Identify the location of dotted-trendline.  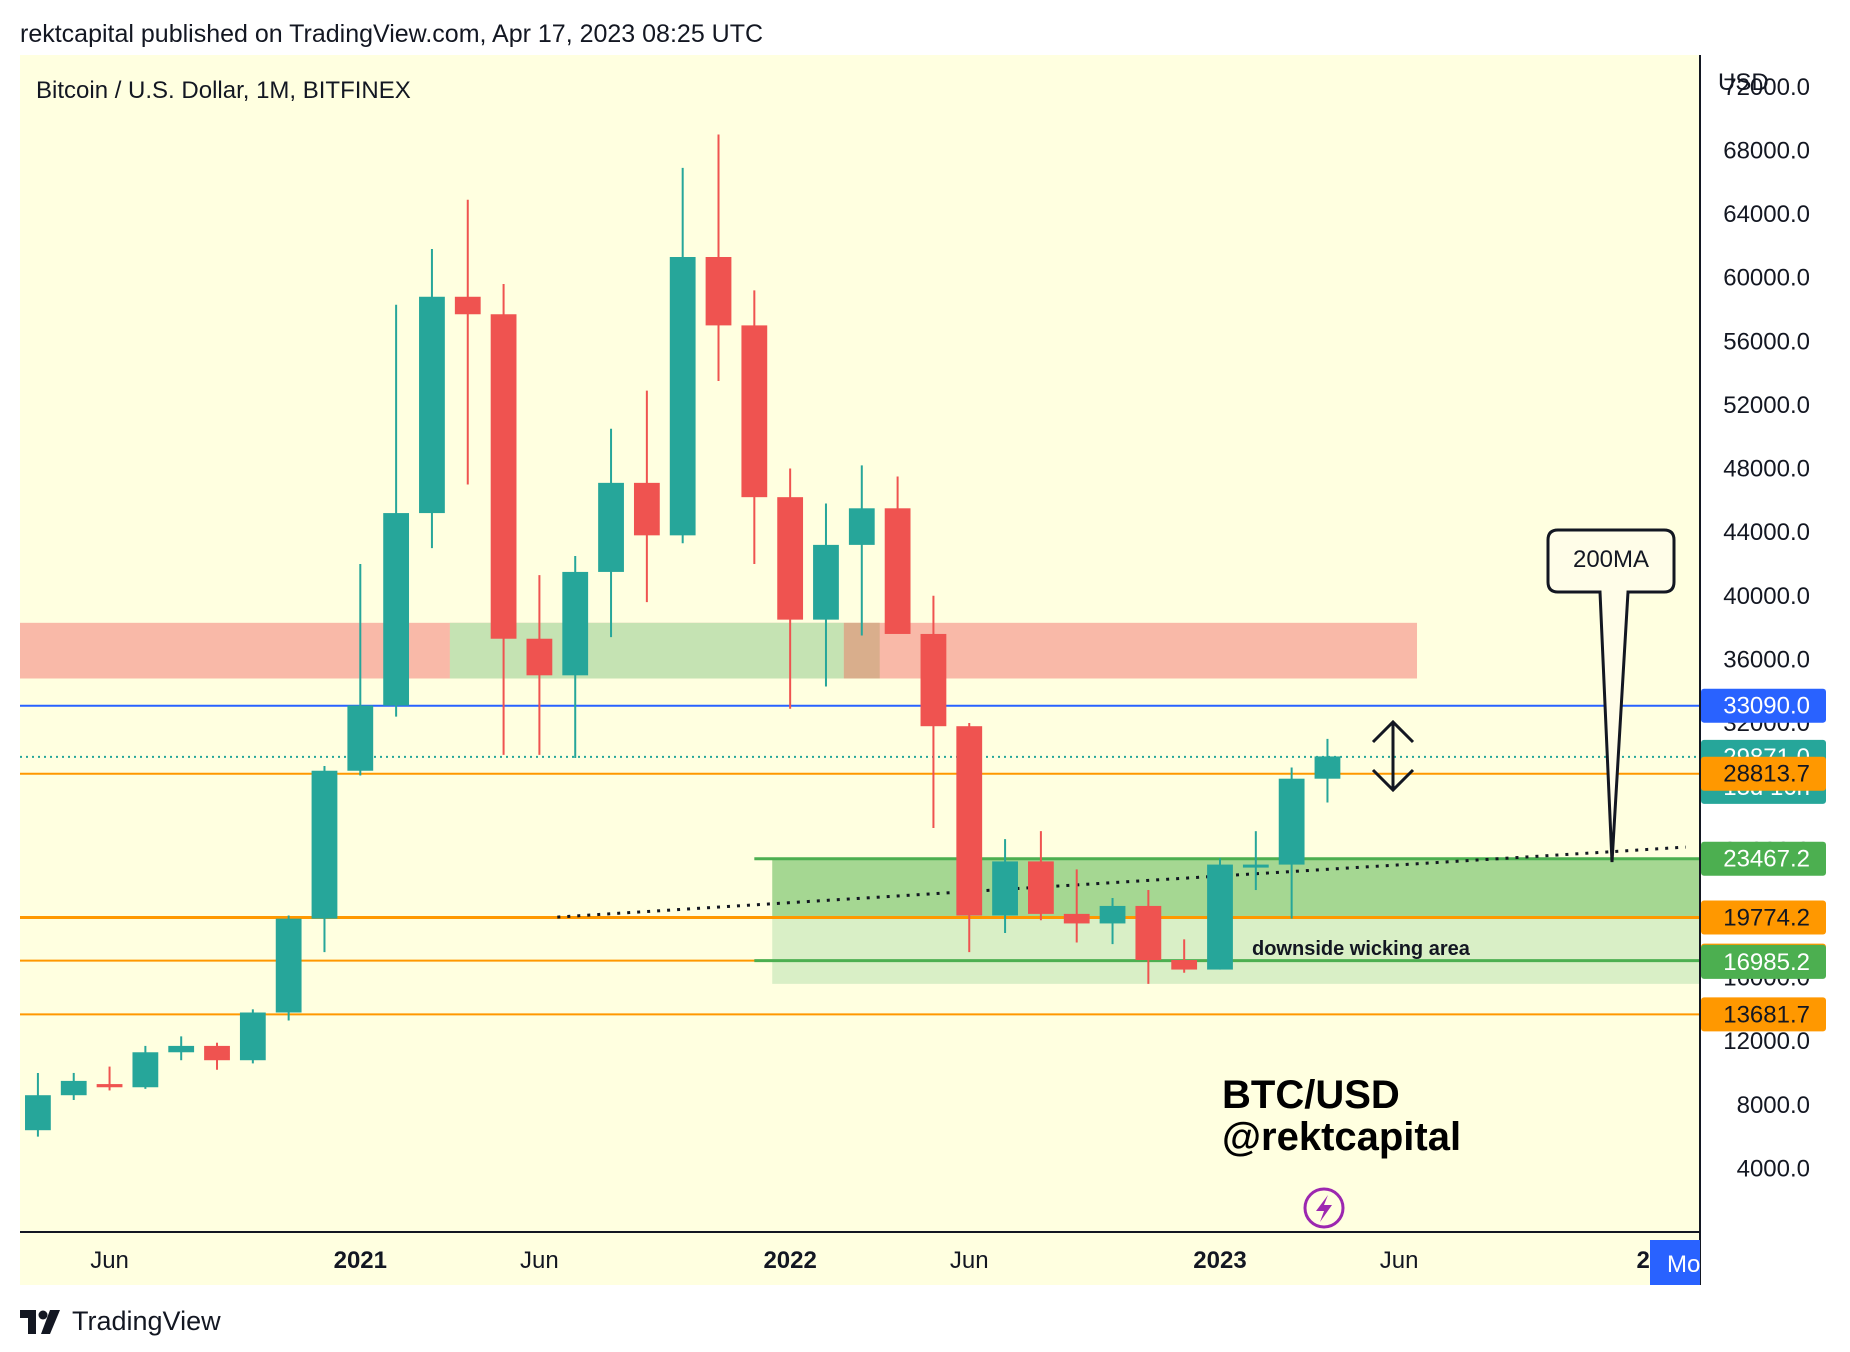
(1121, 882).